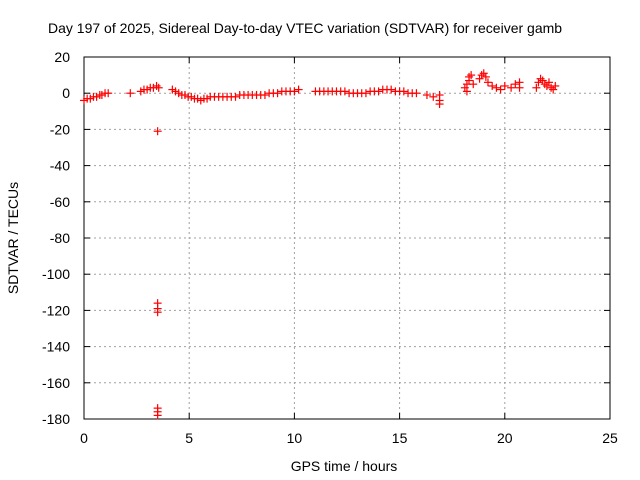 This screenshot has height=480, width=640. What do you see at coordinates (60, 166) in the screenshot?
I see `y-tick-label: -40` at bounding box center [60, 166].